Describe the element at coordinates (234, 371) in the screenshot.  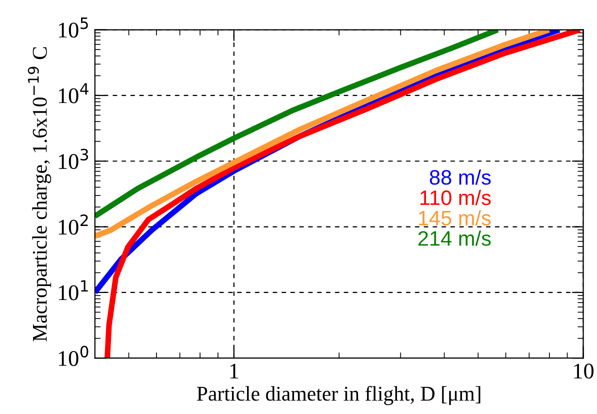
I see `x-tick-label: 1` at that location.